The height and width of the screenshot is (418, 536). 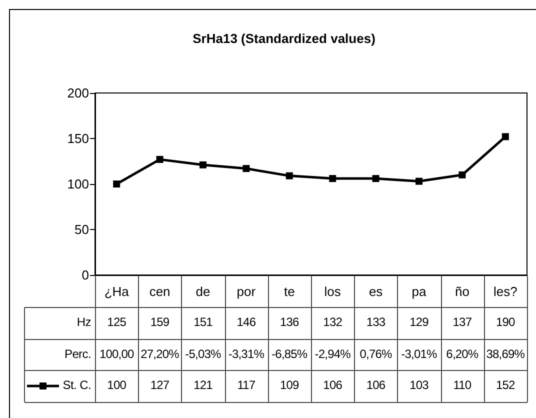 I want to click on y-tick-label: 200, so click(x=78, y=93).